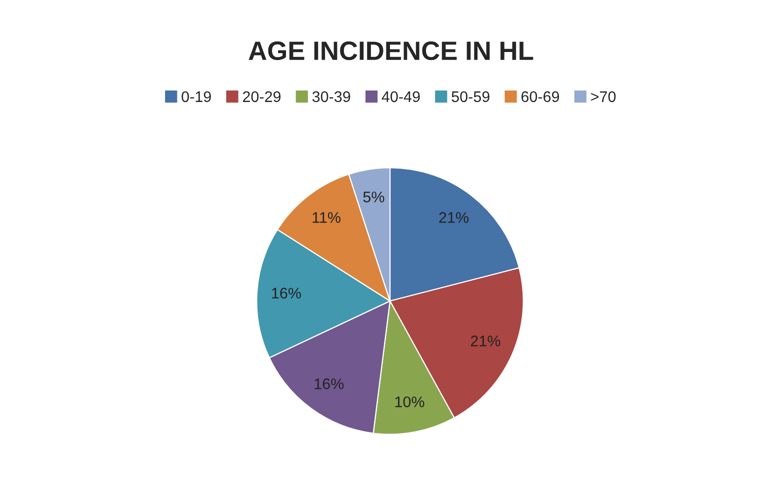 Image resolution: width=782 pixels, height=482 pixels. I want to click on legend-label: 40-49, so click(401, 96).